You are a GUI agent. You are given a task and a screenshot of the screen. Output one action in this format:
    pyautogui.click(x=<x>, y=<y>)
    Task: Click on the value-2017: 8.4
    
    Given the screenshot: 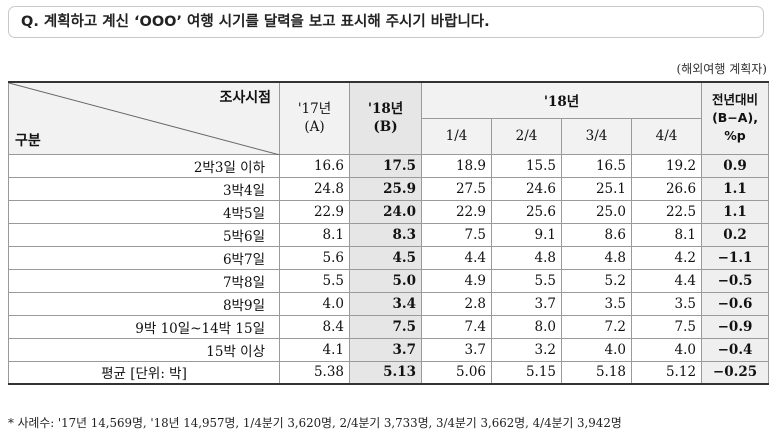 What is the action you would take?
    pyautogui.click(x=314, y=326)
    